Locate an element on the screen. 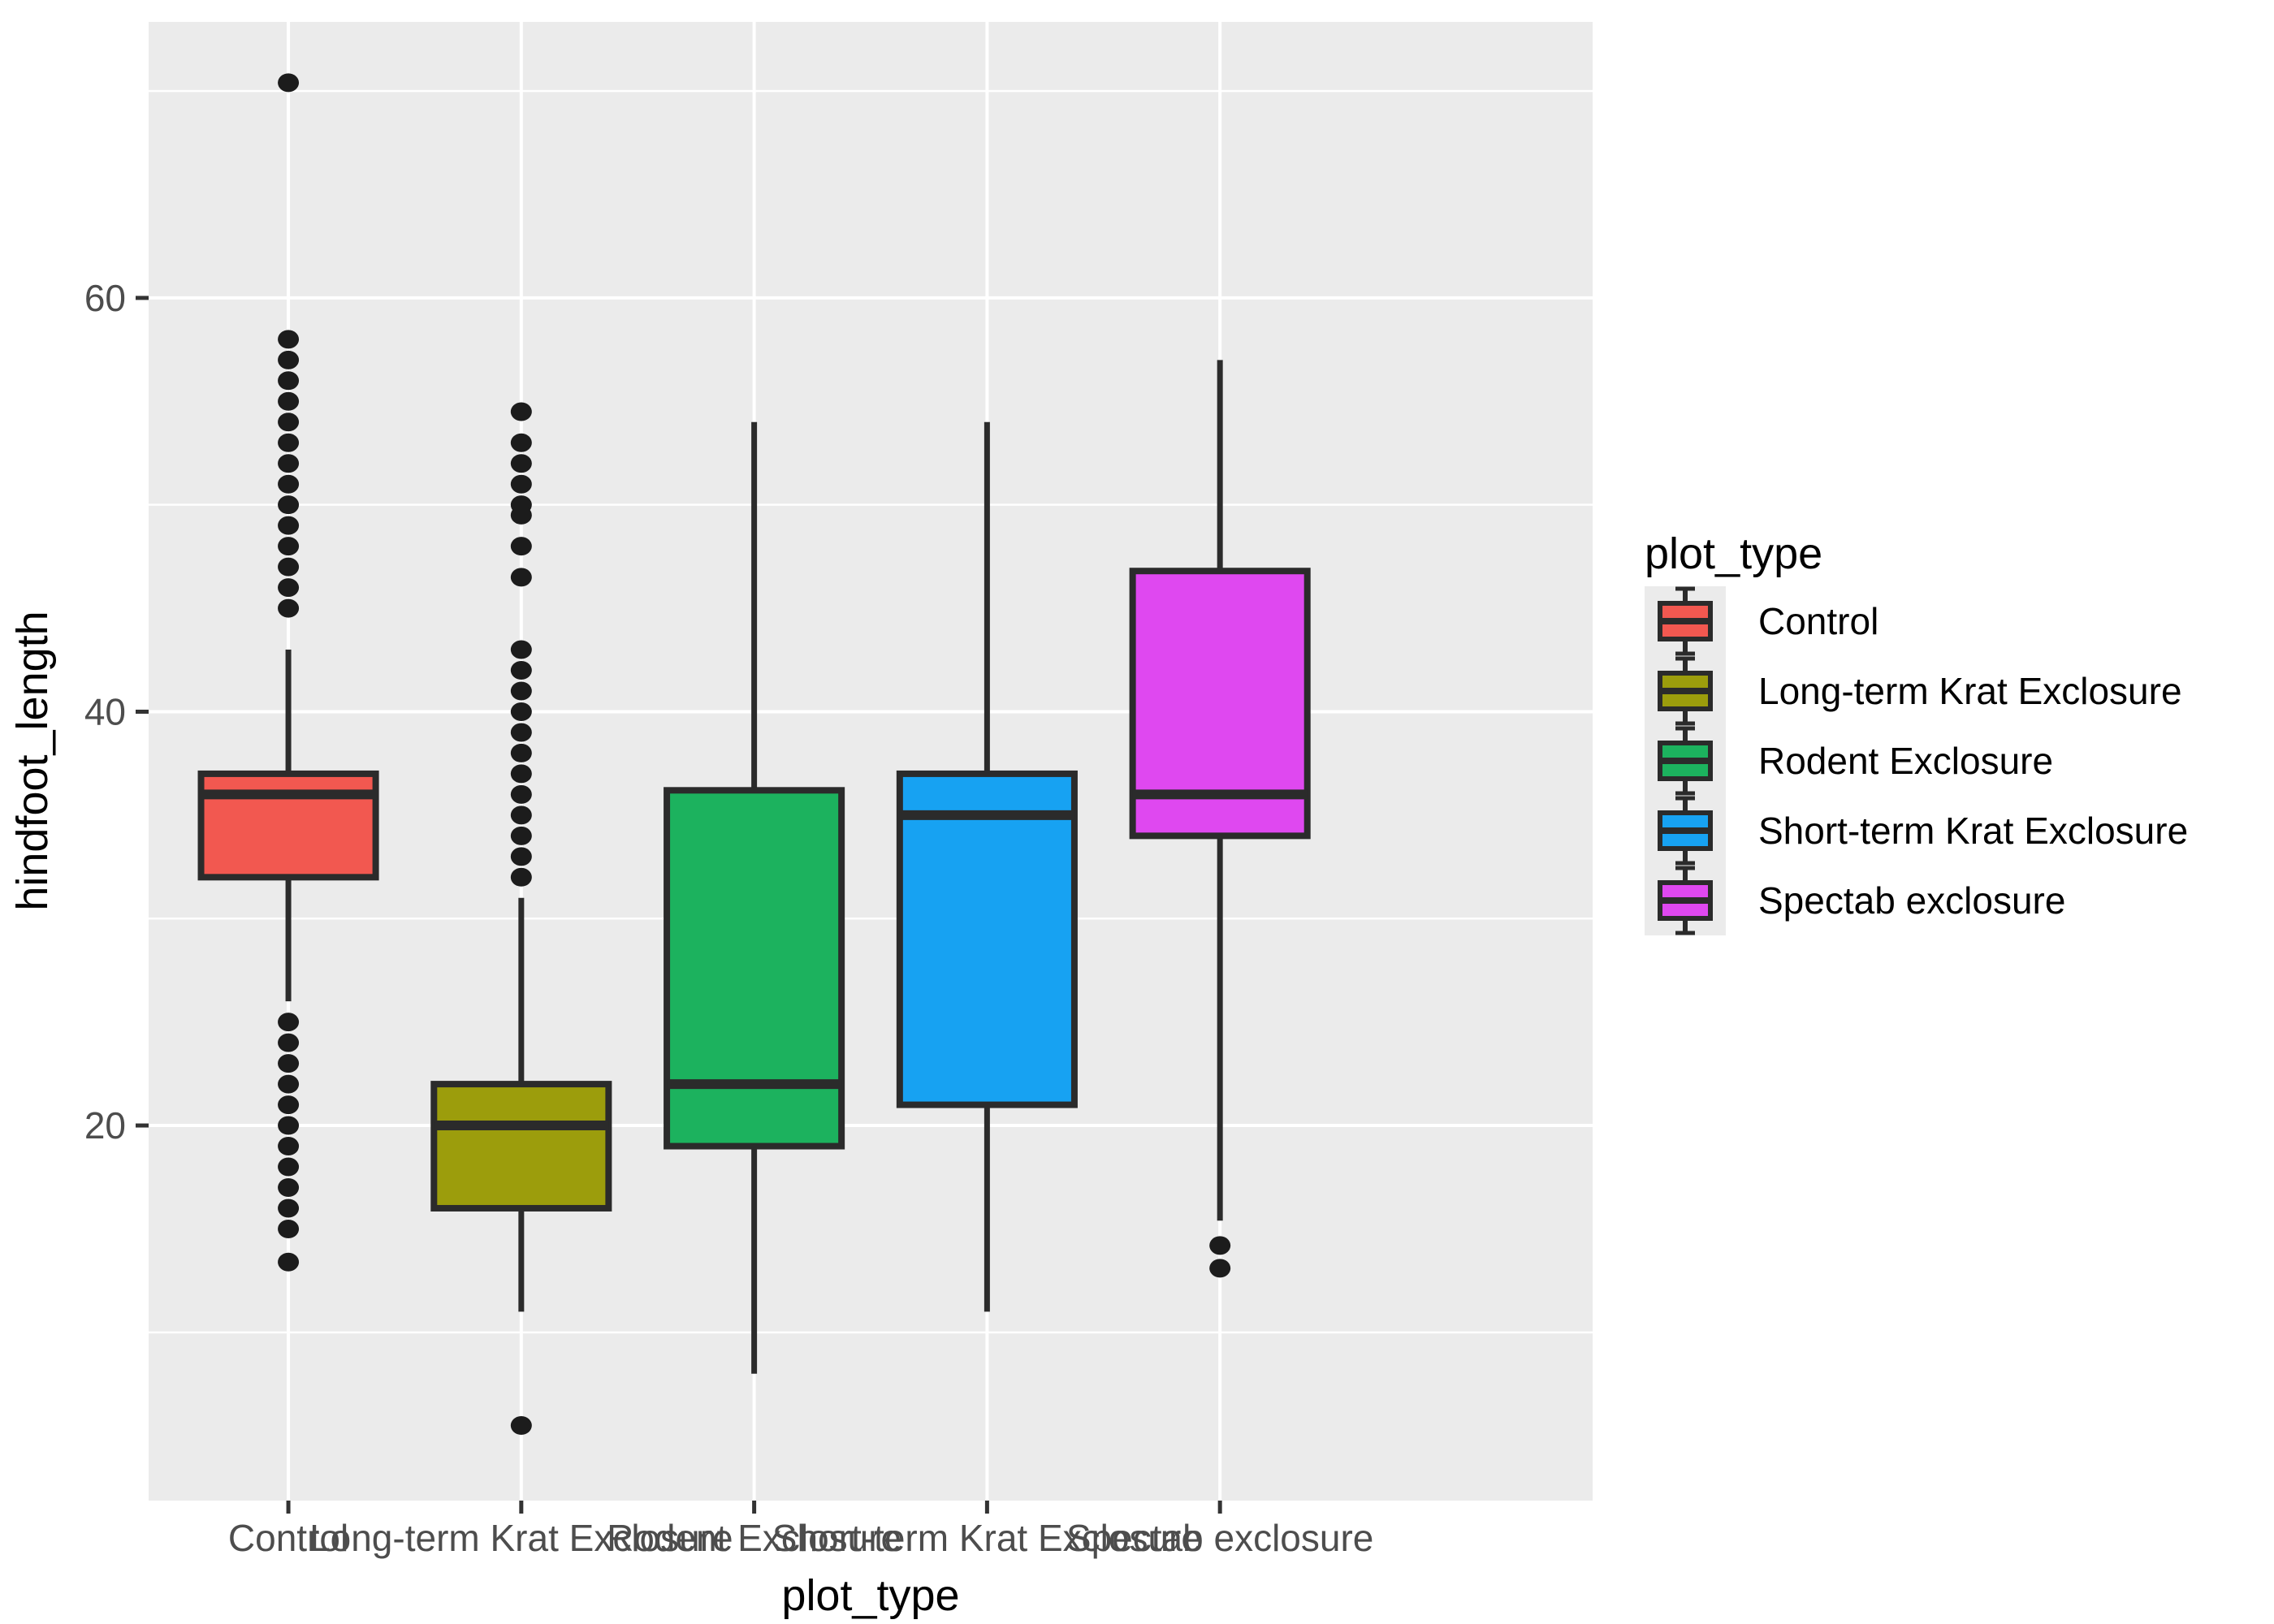 This screenshot has height=1624, width=2274. boxplot-rodent-exclosure is located at coordinates (755, 898).